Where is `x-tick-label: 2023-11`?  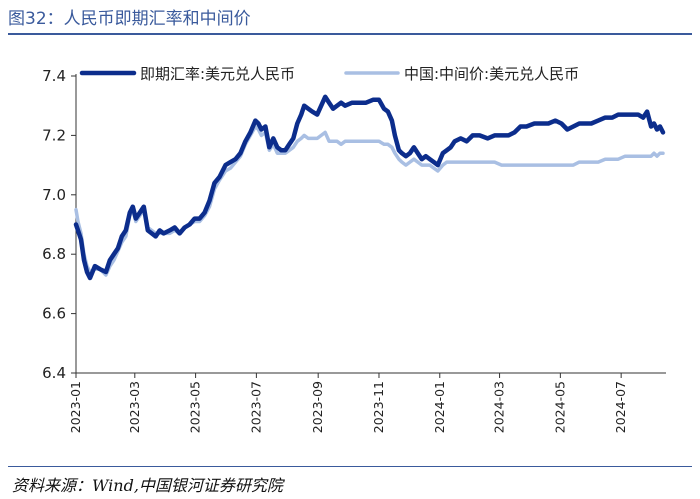
x-tick-label: 2023-11 is located at coordinates (378, 407).